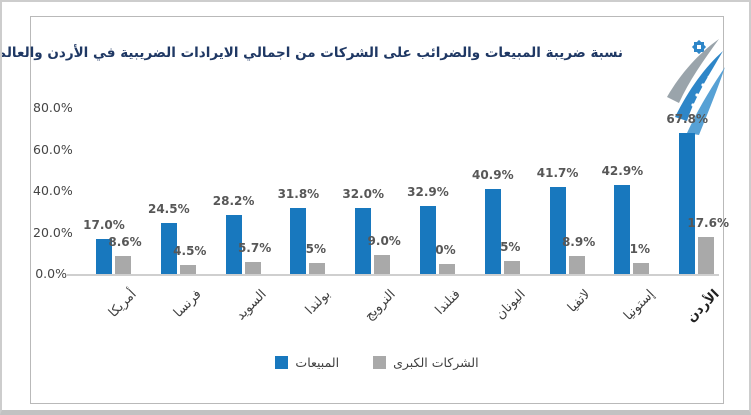 The height and width of the screenshot is (415, 751). What do you see at coordinates (53, 232) in the screenshot?
I see `y-axis-tick-label: 20.0%` at bounding box center [53, 232].